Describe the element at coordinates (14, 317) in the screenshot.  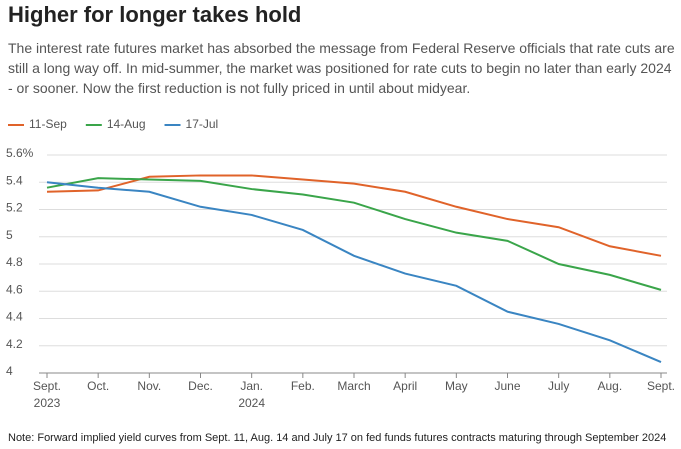
I see `y-tick-label: 4.4` at that location.